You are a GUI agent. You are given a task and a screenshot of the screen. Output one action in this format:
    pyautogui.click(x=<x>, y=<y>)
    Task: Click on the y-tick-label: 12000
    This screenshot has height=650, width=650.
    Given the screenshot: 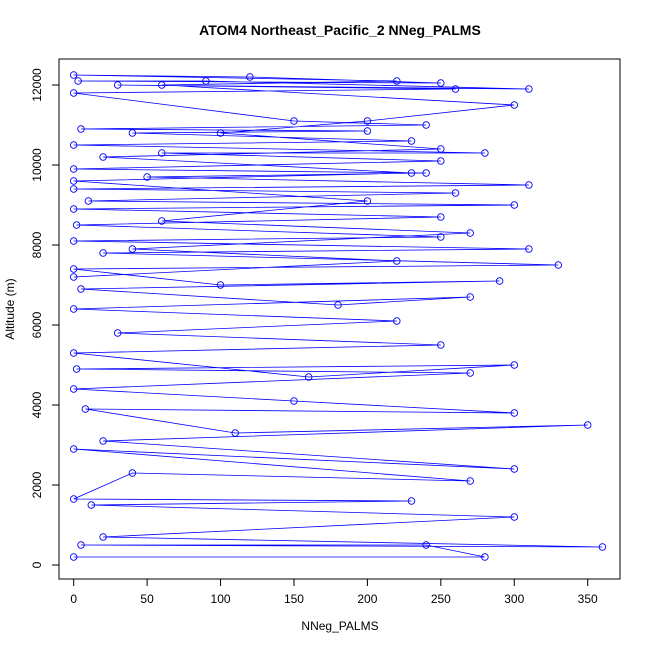 What is the action you would take?
    pyautogui.click(x=37, y=85)
    